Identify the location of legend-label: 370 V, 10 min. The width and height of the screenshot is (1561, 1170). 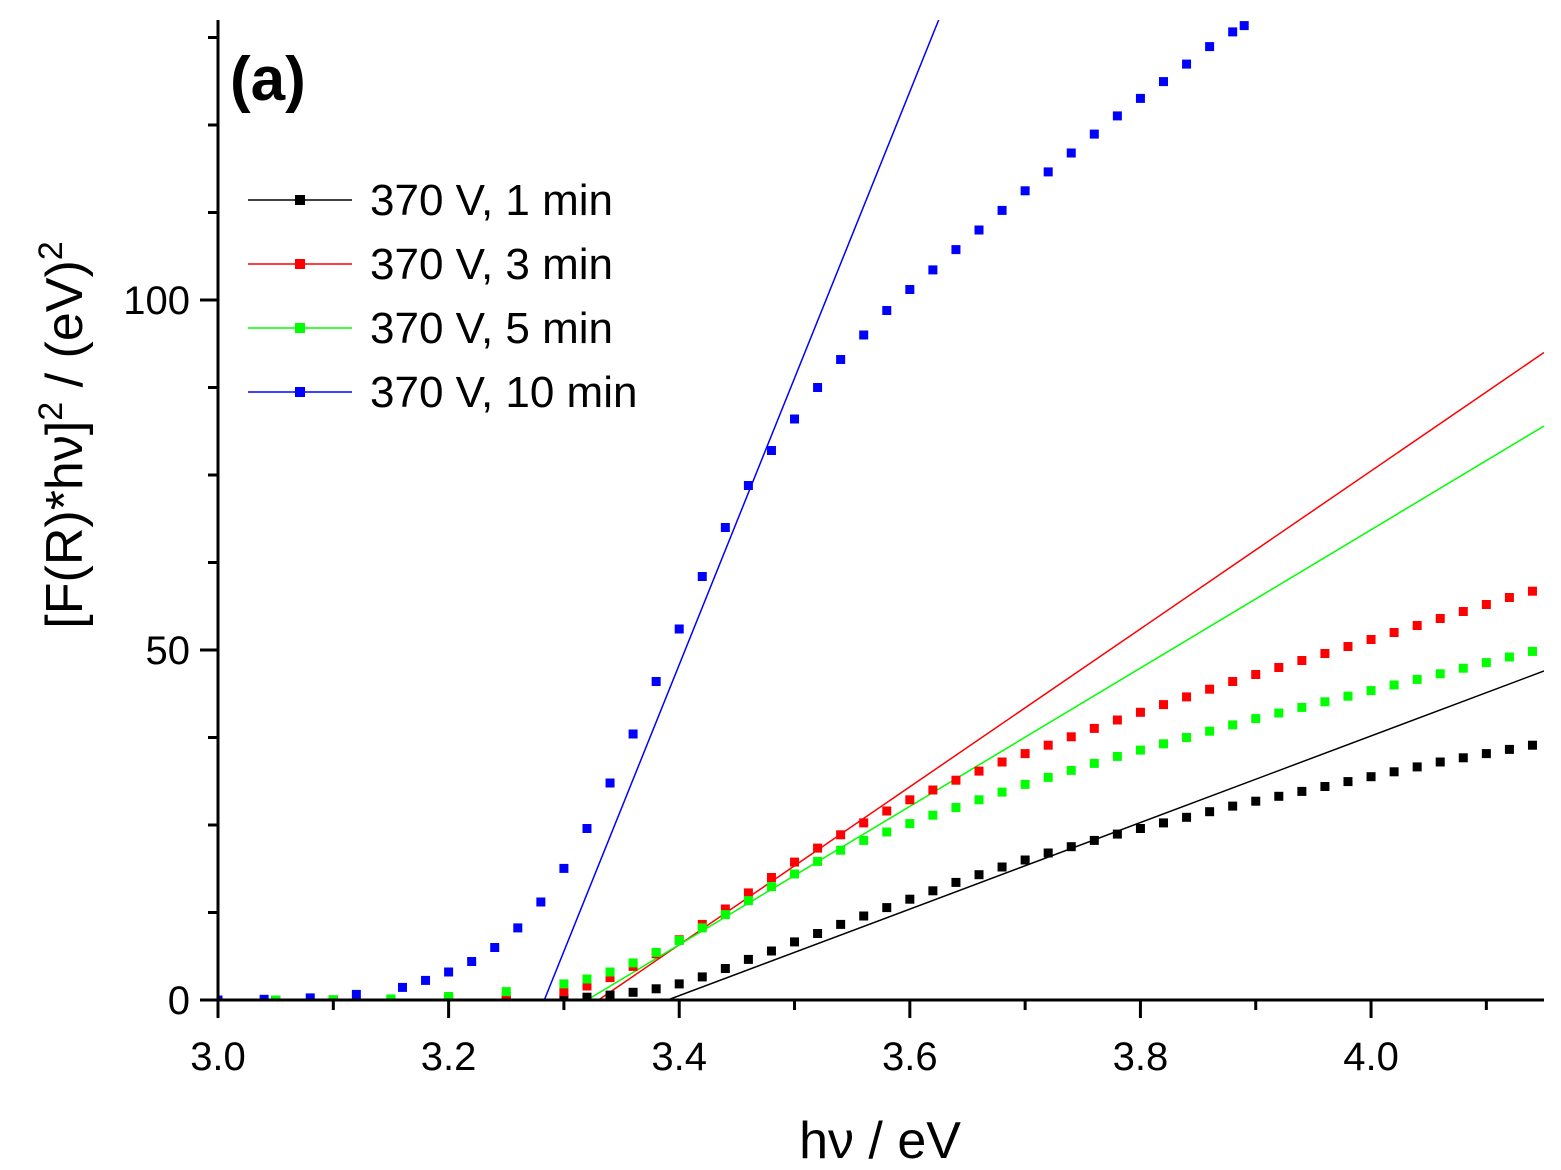
(503, 392).